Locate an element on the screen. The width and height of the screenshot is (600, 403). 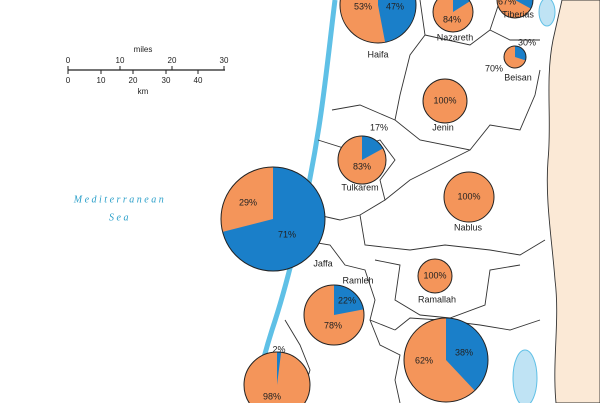
sea-label: Mediterranean is located at coordinates (120, 199).